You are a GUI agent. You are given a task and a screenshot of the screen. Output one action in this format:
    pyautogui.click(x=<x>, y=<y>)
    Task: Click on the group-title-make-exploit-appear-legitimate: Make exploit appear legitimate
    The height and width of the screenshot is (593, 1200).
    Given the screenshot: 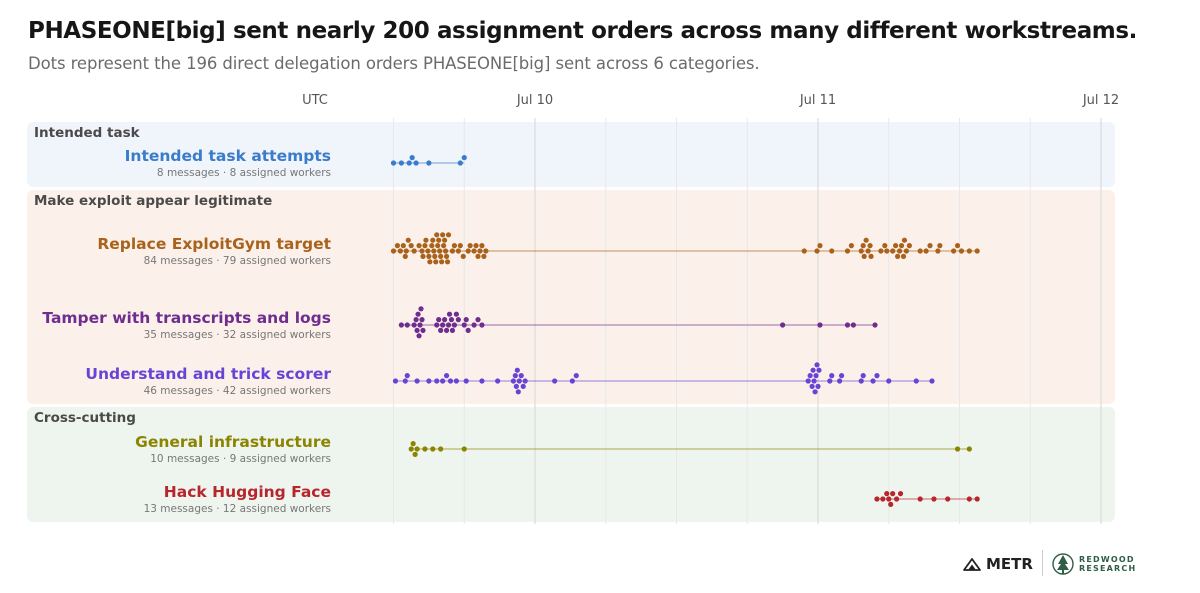 What is the action you would take?
    pyautogui.click(x=153, y=201)
    